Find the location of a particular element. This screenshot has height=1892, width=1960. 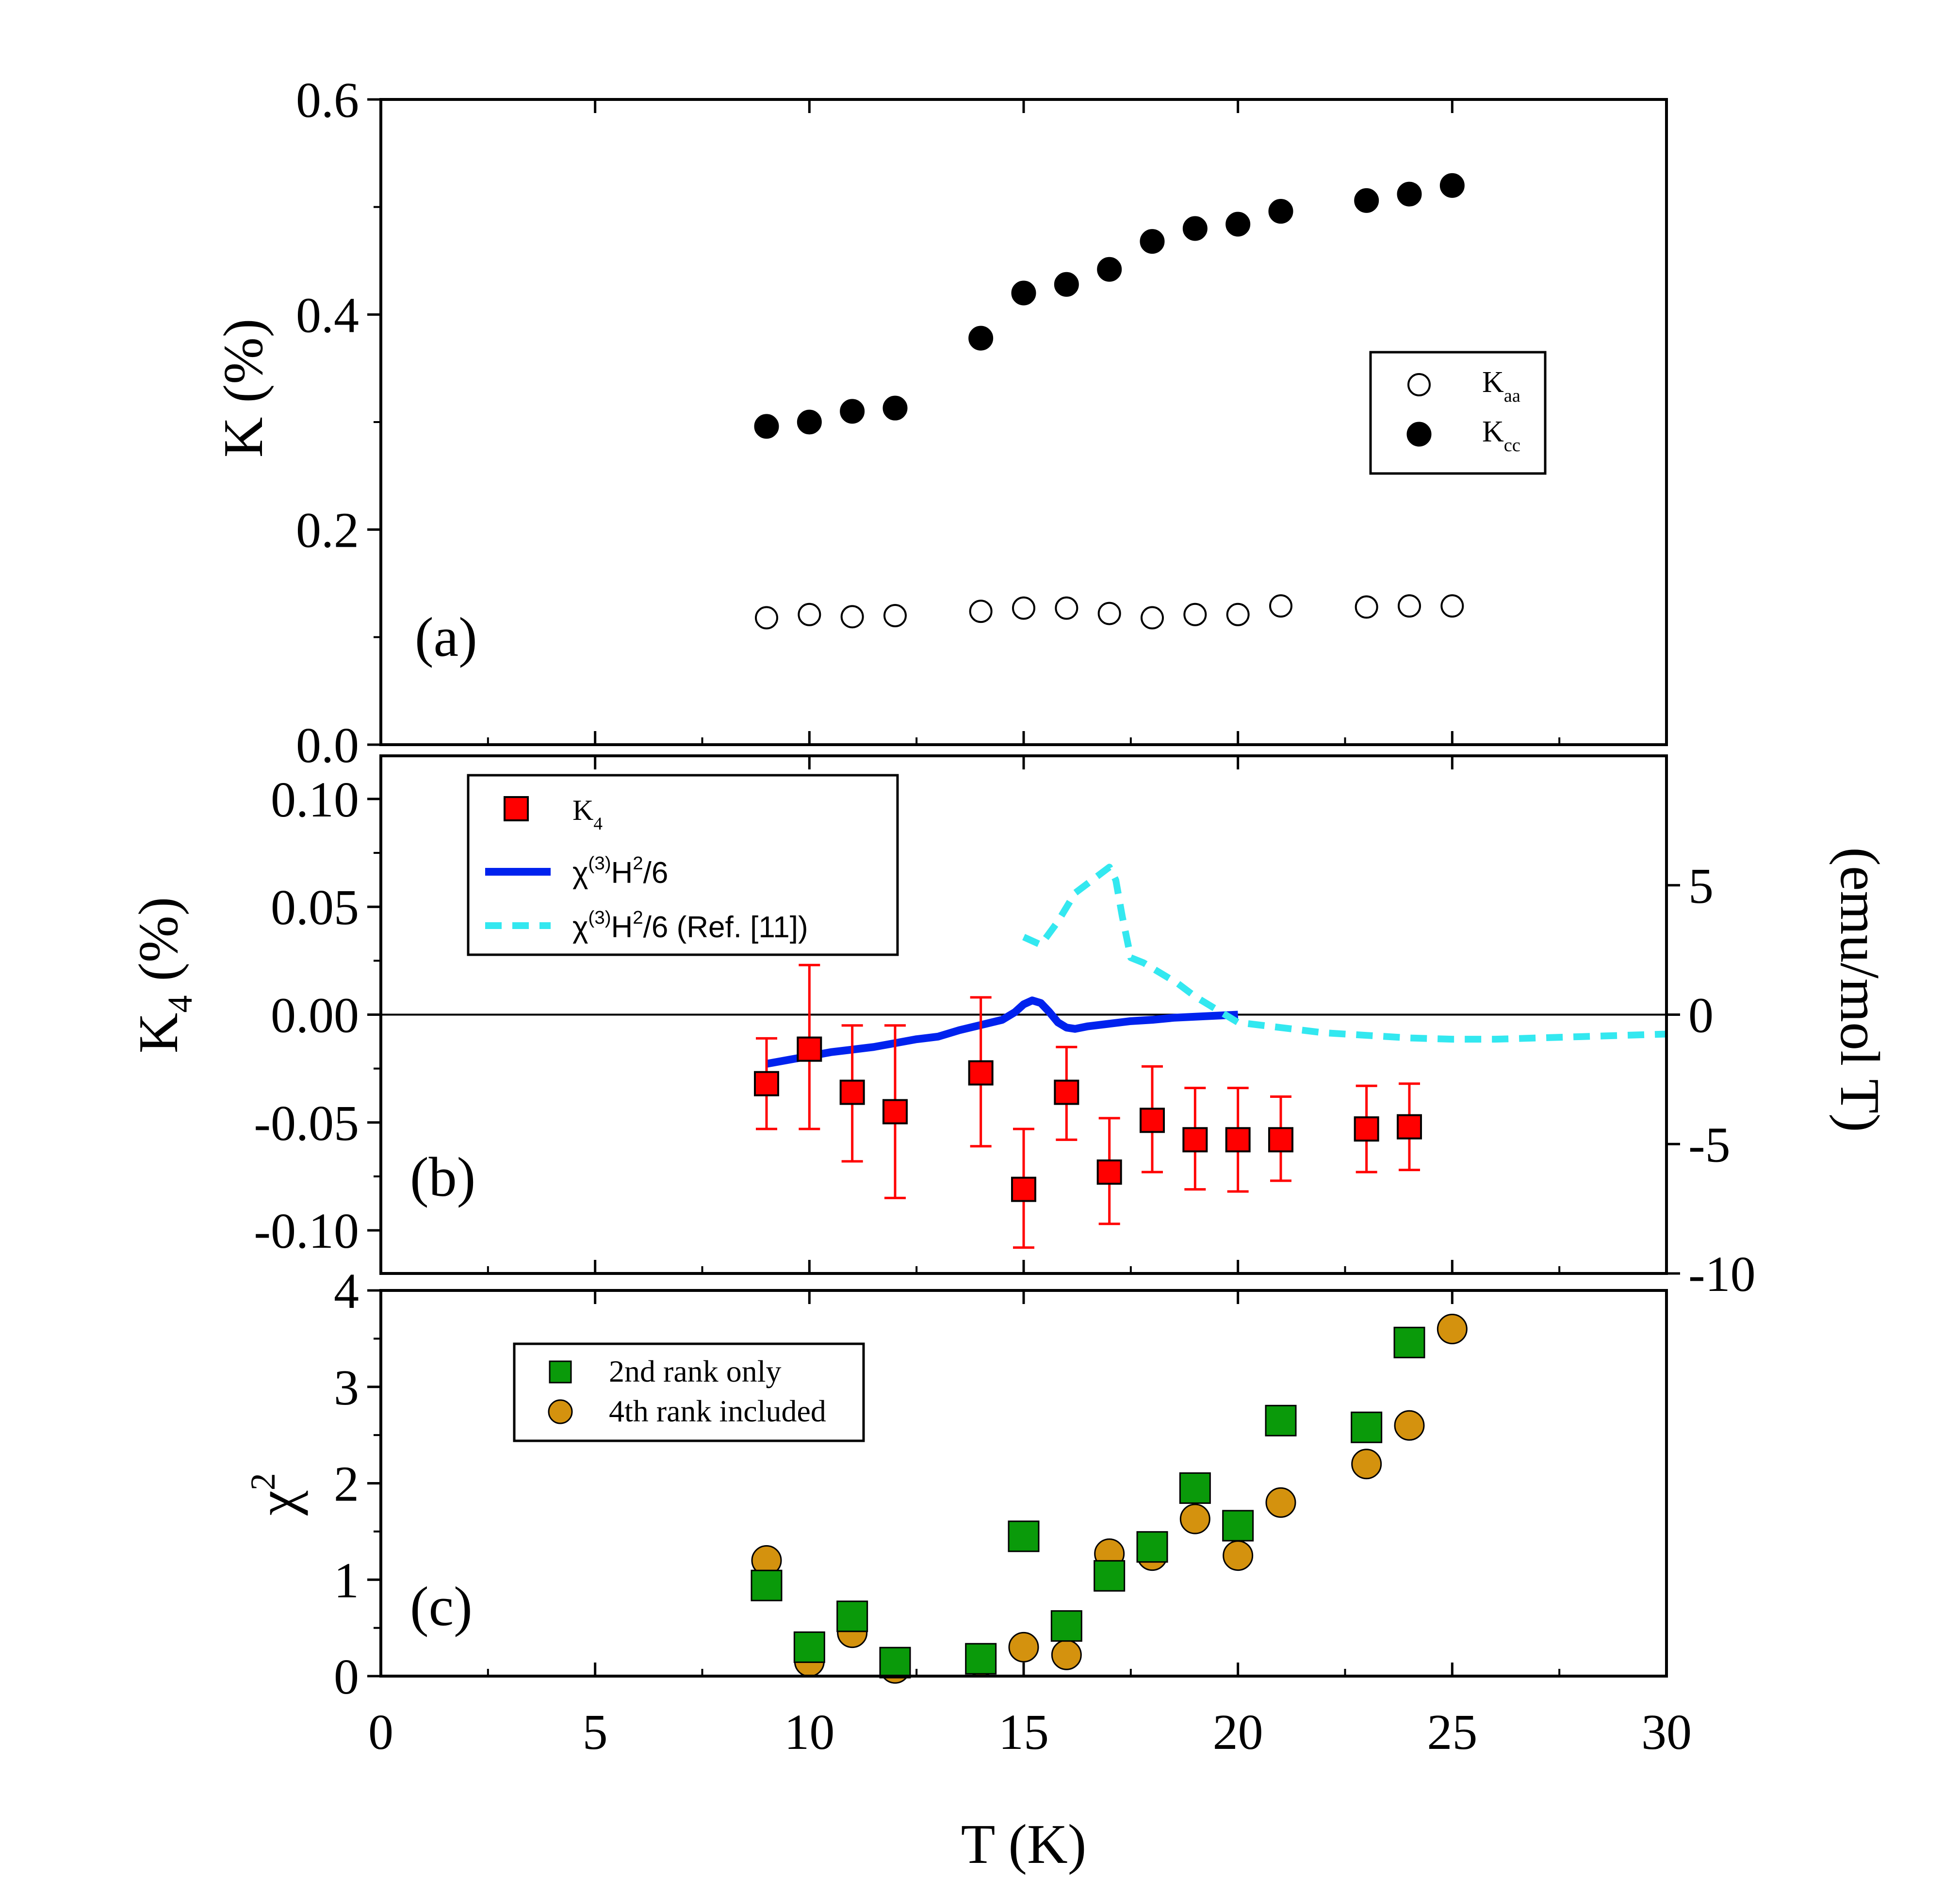

y2-tick-label: -5 is located at coordinates (1709, 1145).